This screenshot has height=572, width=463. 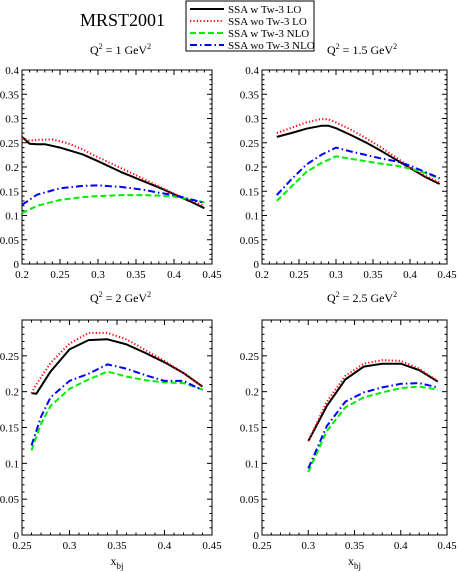 What do you see at coordinates (122, 20) in the screenshot?
I see `figure-title: MRST2001` at bounding box center [122, 20].